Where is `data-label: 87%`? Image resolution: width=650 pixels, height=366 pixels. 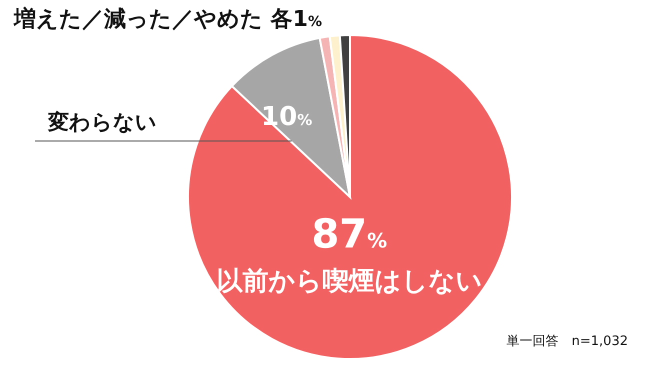 data-label: 87% is located at coordinates (349, 235).